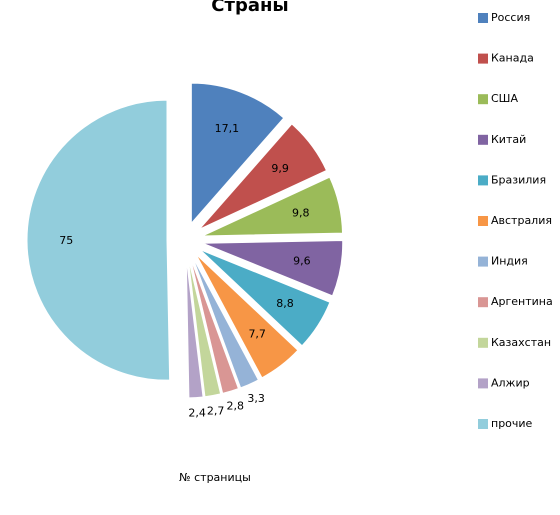  I want to click on legend-label: Индия, so click(509, 261).